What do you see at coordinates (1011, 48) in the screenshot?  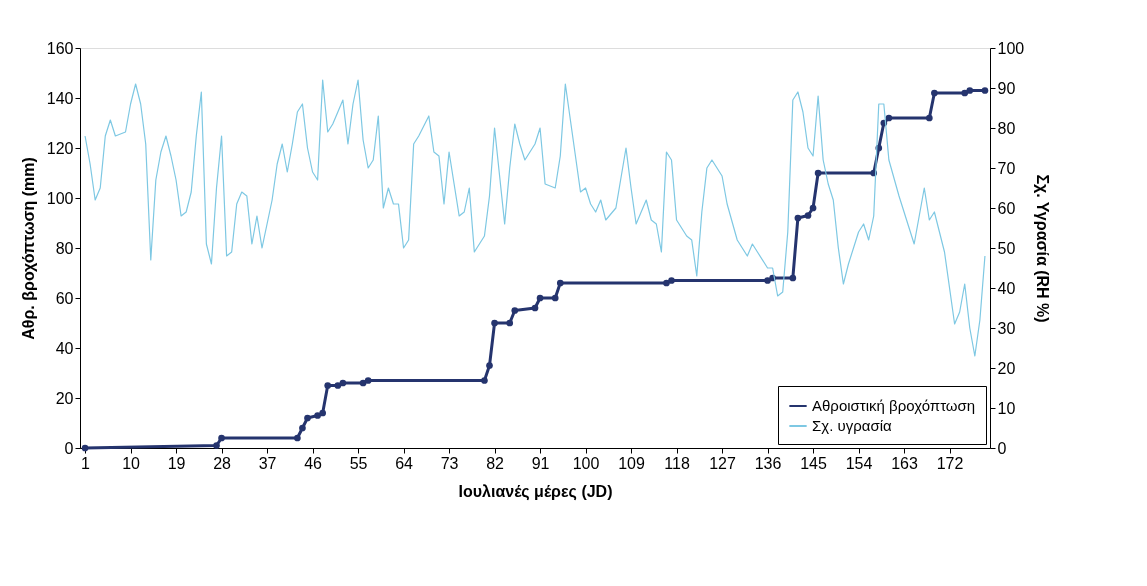 I see `y2-tick-label: 100` at bounding box center [1011, 48].